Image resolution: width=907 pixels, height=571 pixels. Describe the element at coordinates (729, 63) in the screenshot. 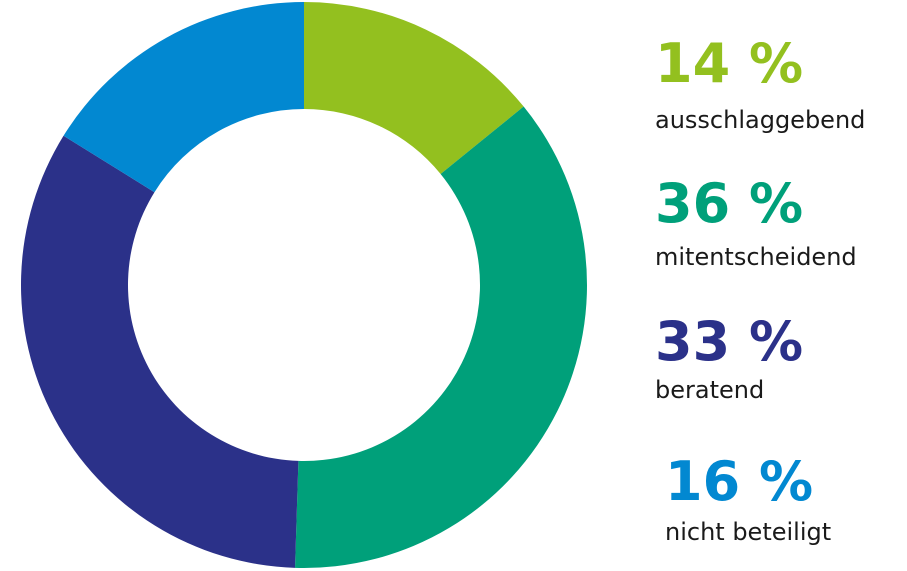

I see `value-label: 14 %` at that location.